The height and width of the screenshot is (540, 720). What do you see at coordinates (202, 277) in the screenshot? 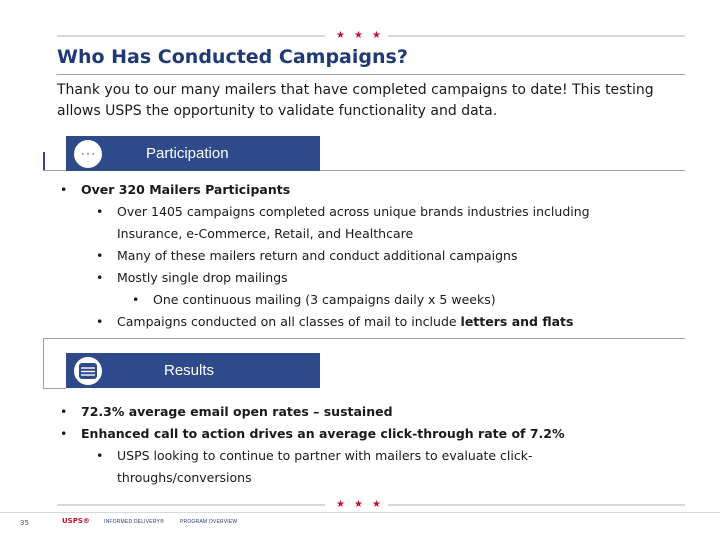
I see `list-item-text: Mostly single drop mailings` at bounding box center [202, 277].